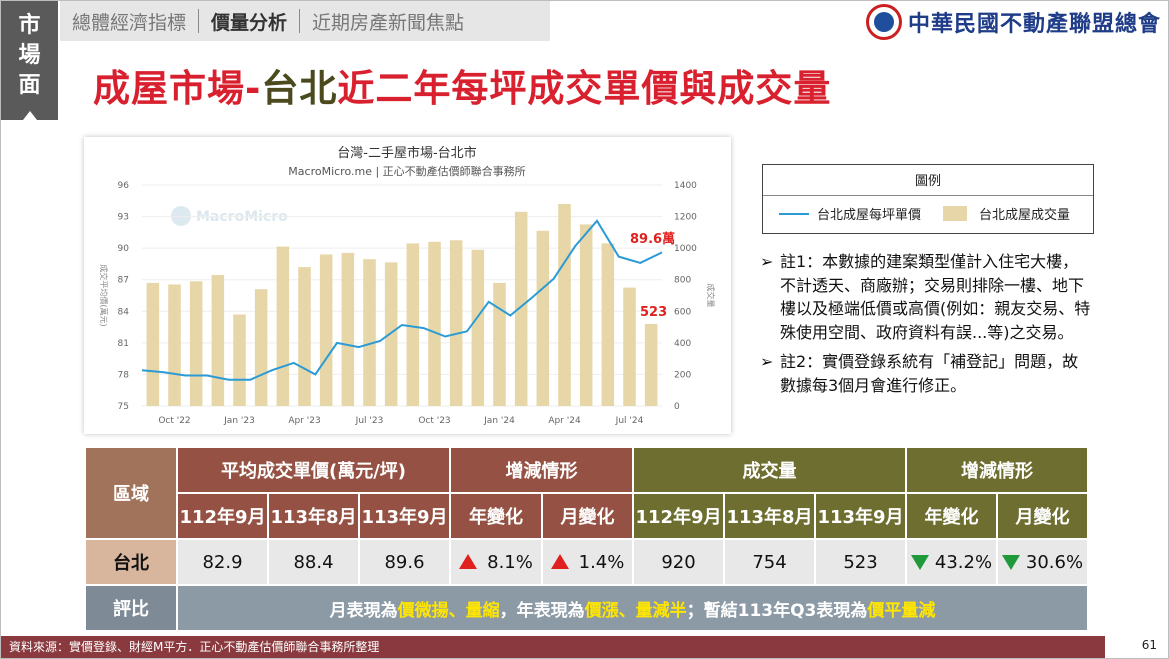 Image resolution: width=1169 pixels, height=659 pixels. I want to click on side-section-tab: 市 場 面, so click(29, 60).